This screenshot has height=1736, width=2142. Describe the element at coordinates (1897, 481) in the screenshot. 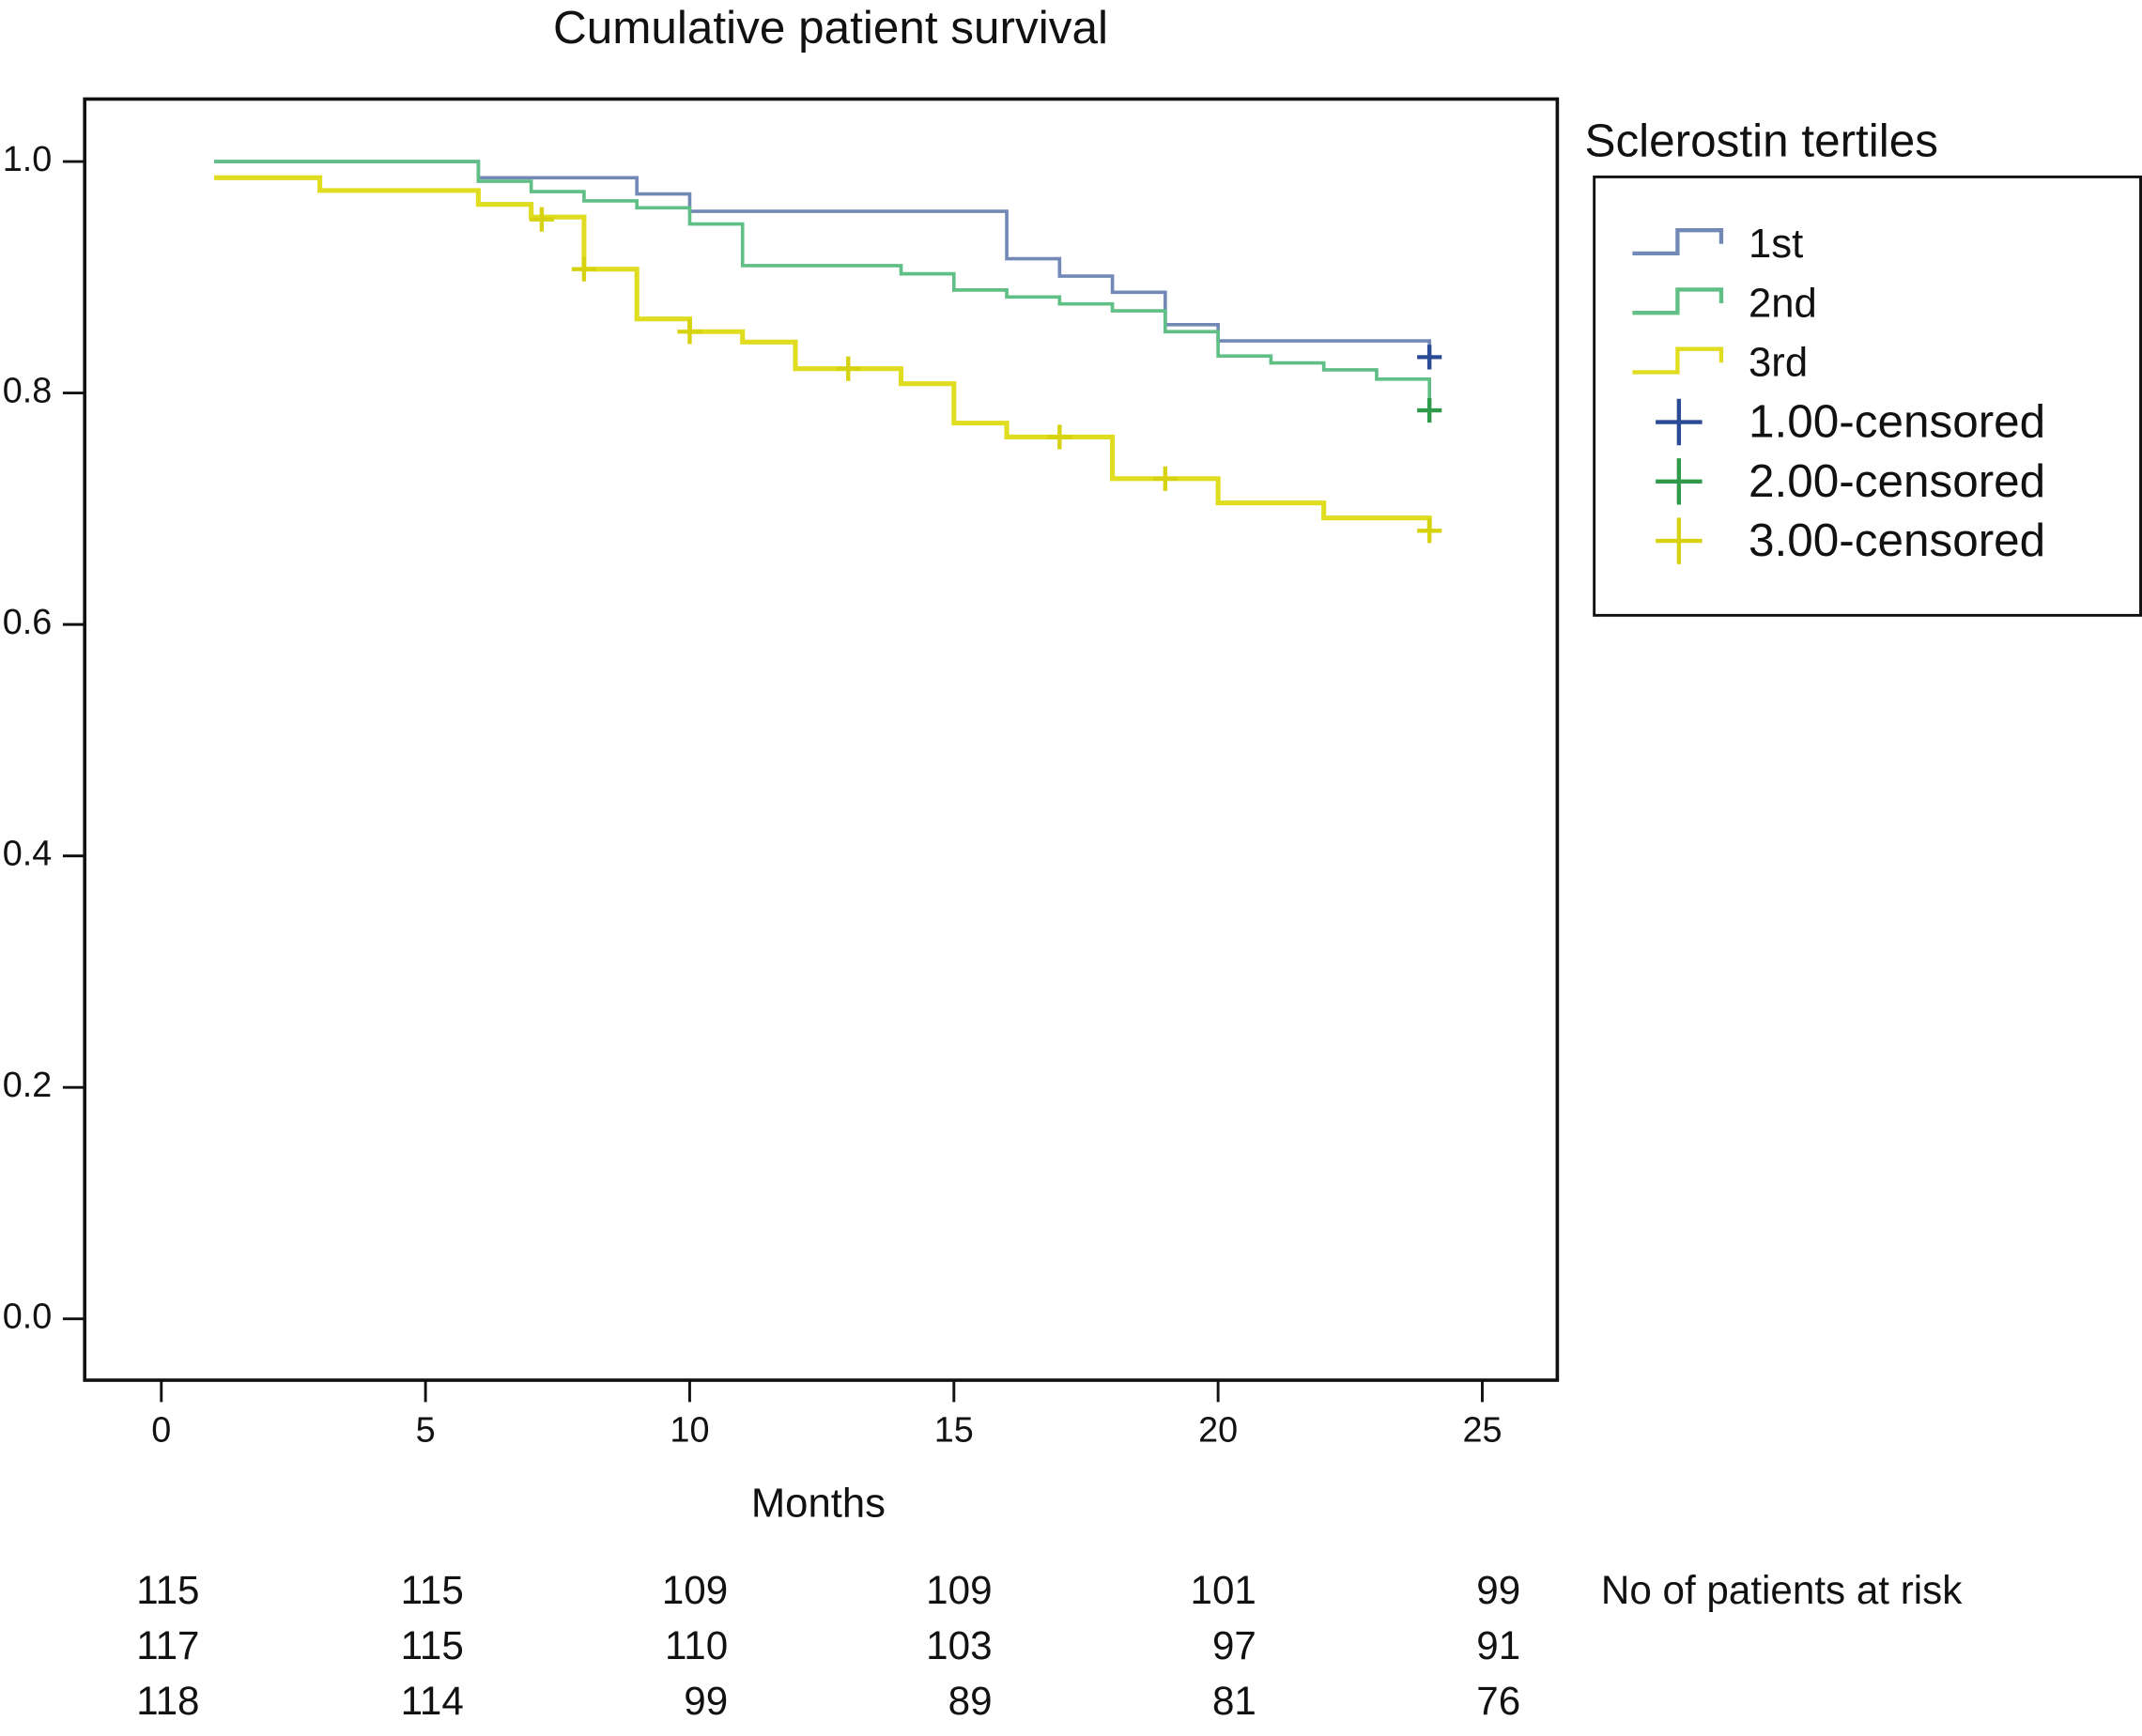

I see `legend-label: 2.00-censored` at that location.